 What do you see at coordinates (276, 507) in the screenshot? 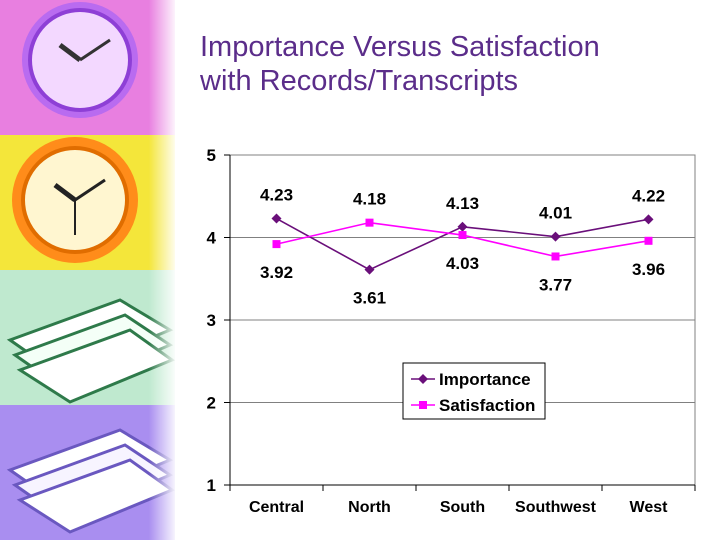
I see `x-tick-label: Central` at bounding box center [276, 507].